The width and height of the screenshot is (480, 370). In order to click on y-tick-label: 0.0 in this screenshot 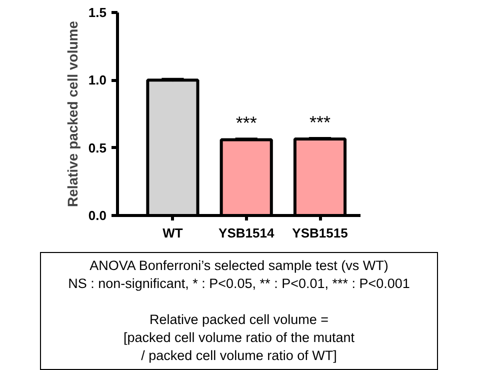, I will do `click(97, 215)`.